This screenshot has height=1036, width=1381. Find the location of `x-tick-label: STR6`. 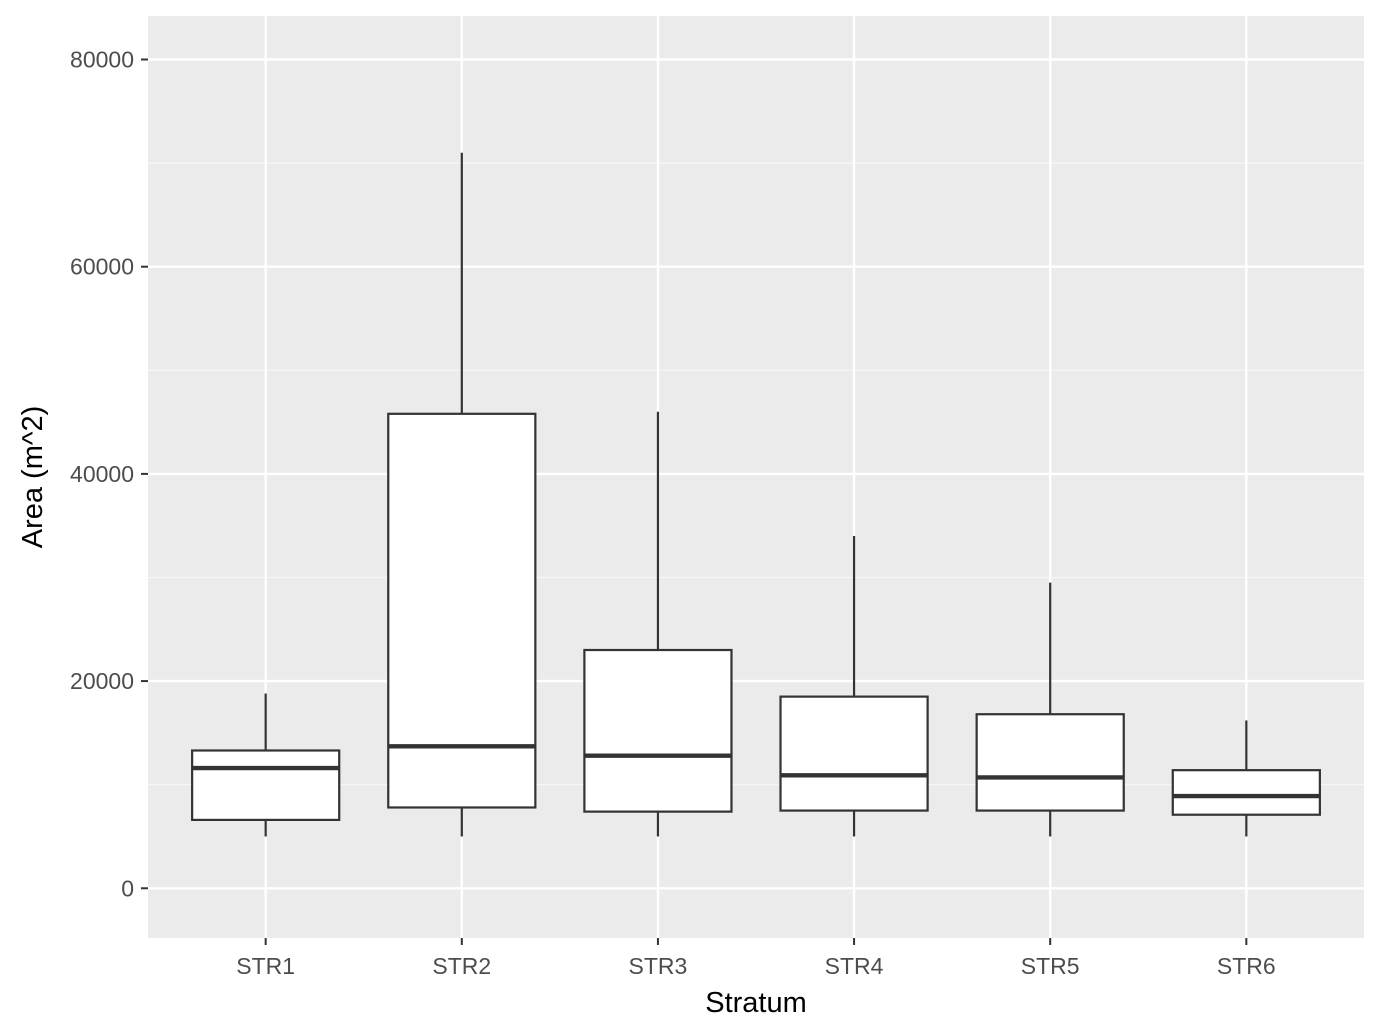

x-tick-label: STR6 is located at coordinates (1246, 966).